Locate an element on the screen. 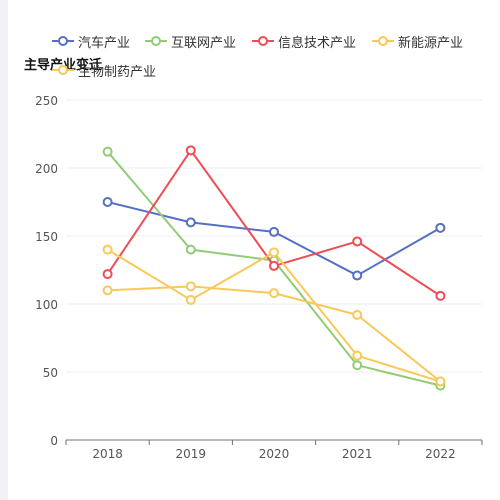 Image resolution: width=500 pixels, height=500 pixels. x-tick-label: 2019 is located at coordinates (191, 454).